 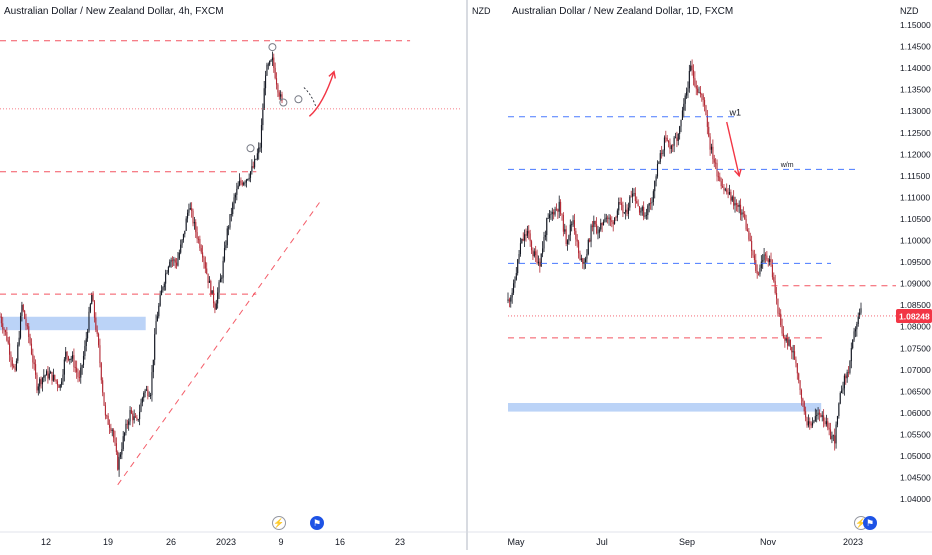 What do you see at coordinates (317, 523) in the screenshot?
I see `flag-icon: ⚑` at bounding box center [317, 523].